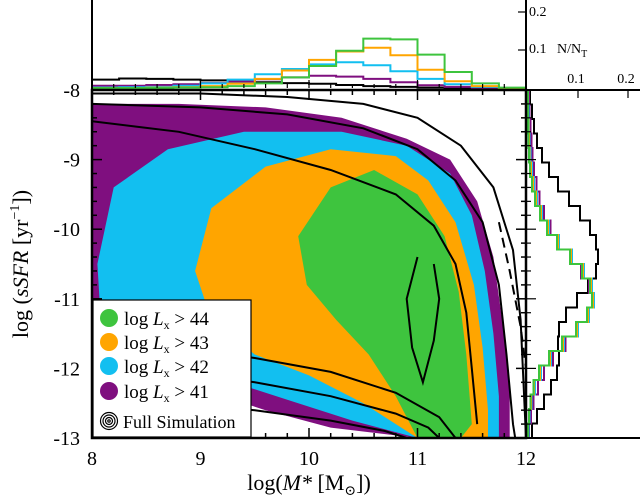  What do you see at coordinates (526, 459) in the screenshot?
I see `x-tick-label: 12` at bounding box center [526, 459].